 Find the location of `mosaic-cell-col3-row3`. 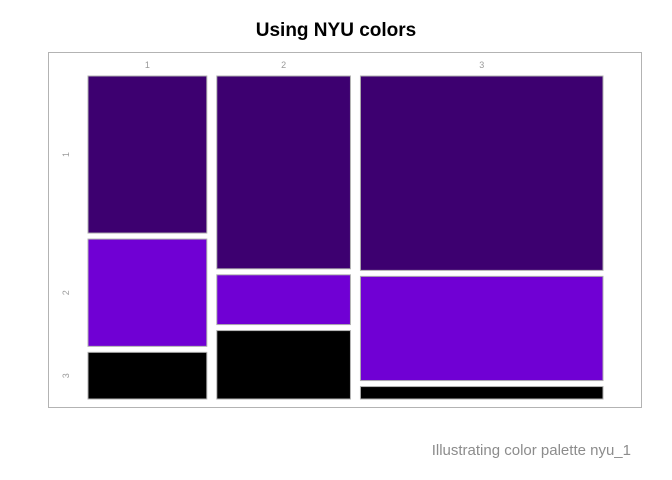

mosaic-cell-col3-row3 is located at coordinates (481, 393).